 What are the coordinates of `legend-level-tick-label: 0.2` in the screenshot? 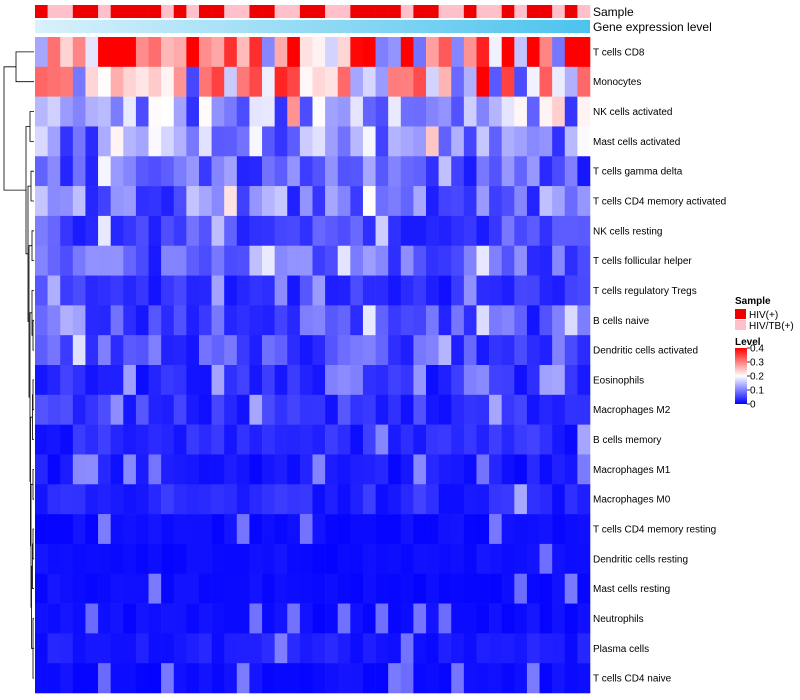 It's located at (757, 377).